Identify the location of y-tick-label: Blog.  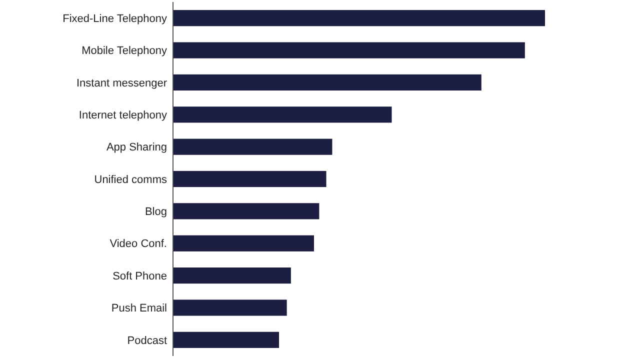
(155, 212).